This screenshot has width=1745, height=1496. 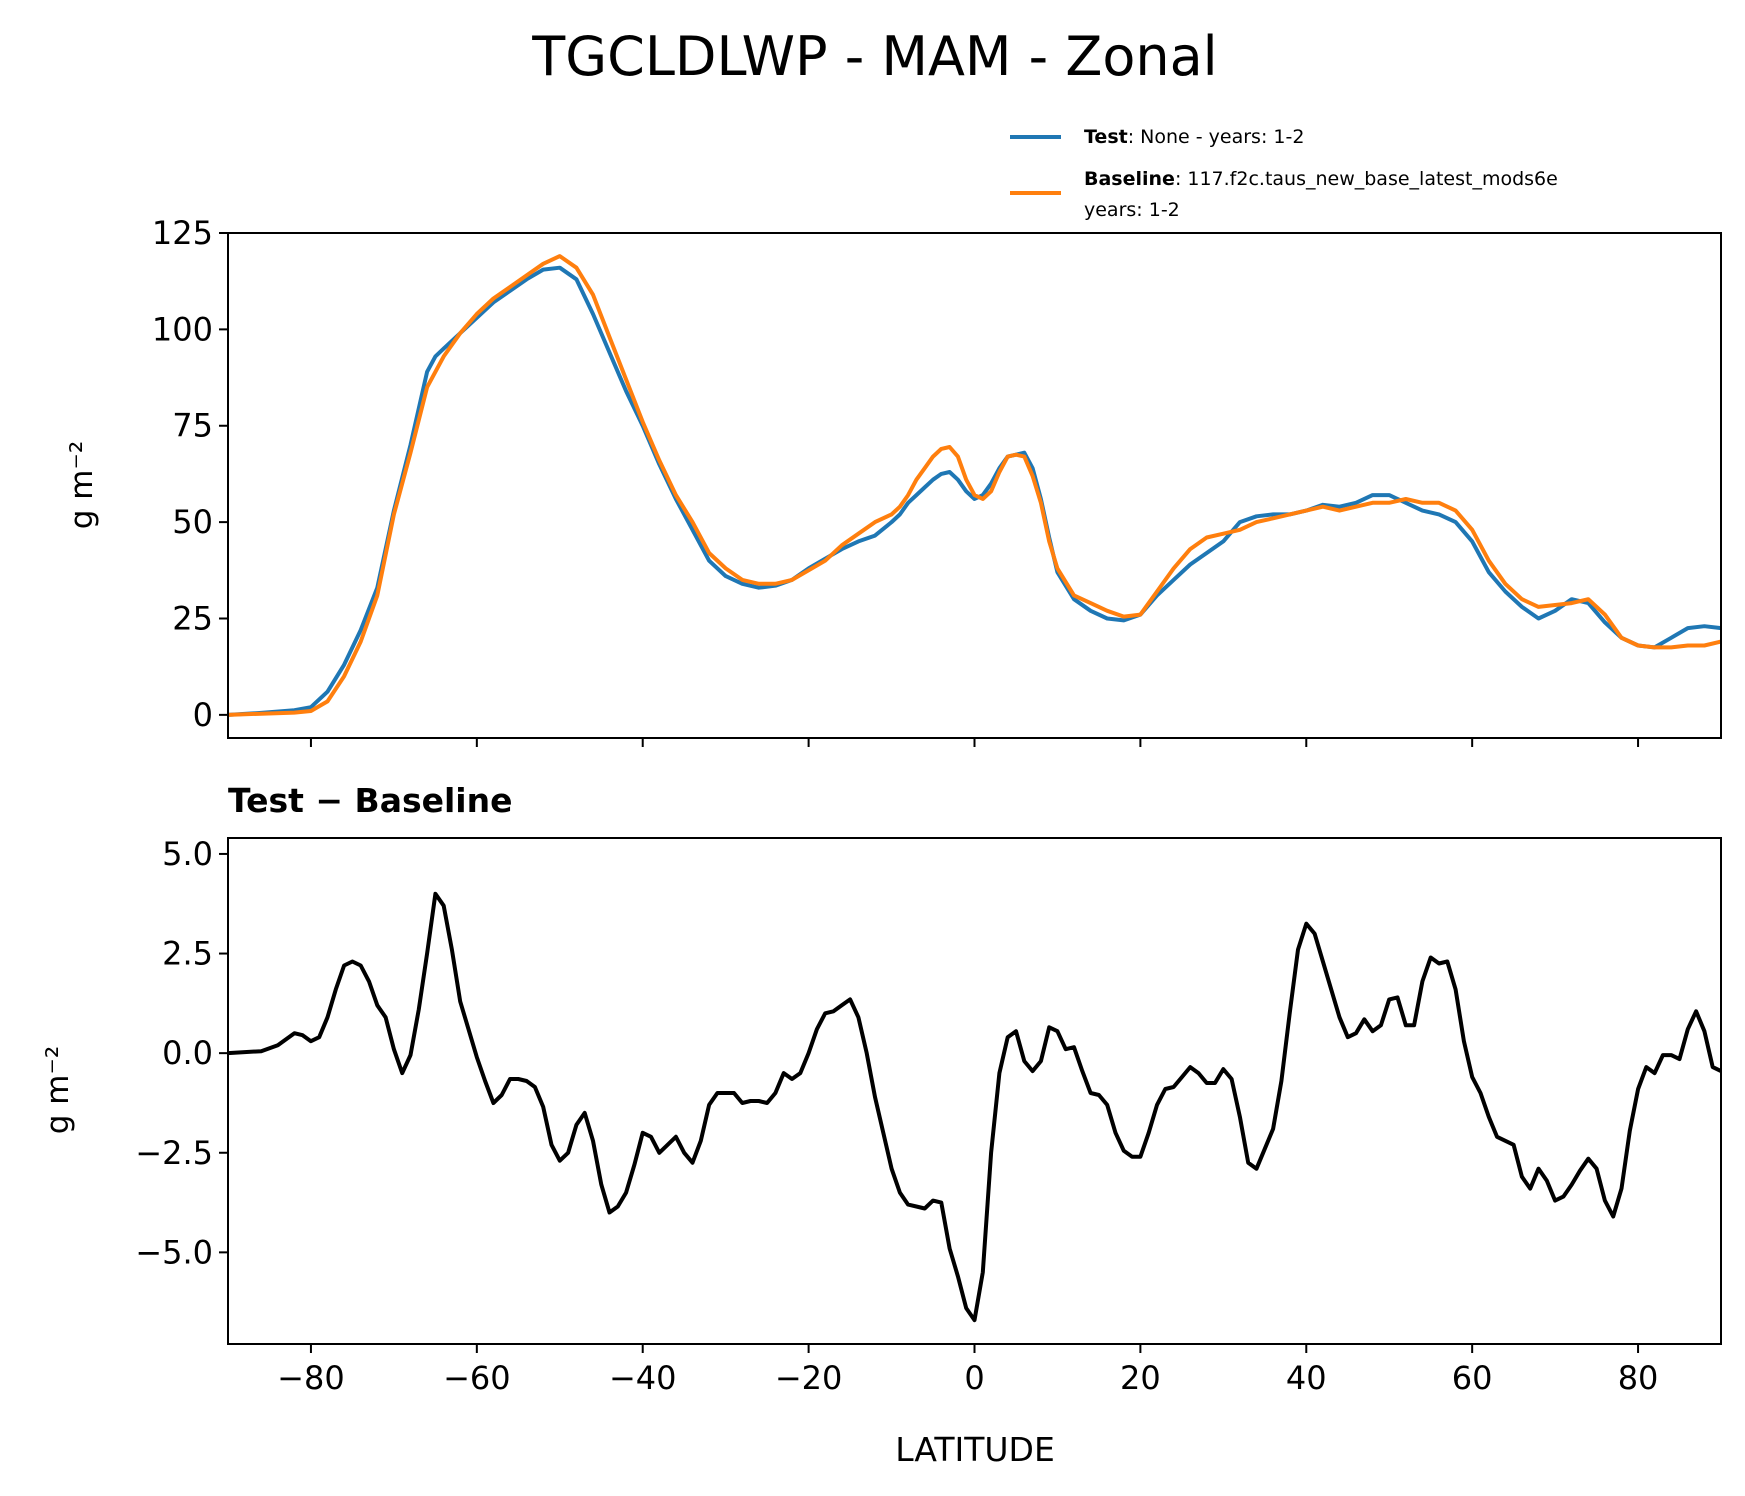 What do you see at coordinates (187, 1053) in the screenshot?
I see `bottom-y-tick-label: 0.0` at bounding box center [187, 1053].